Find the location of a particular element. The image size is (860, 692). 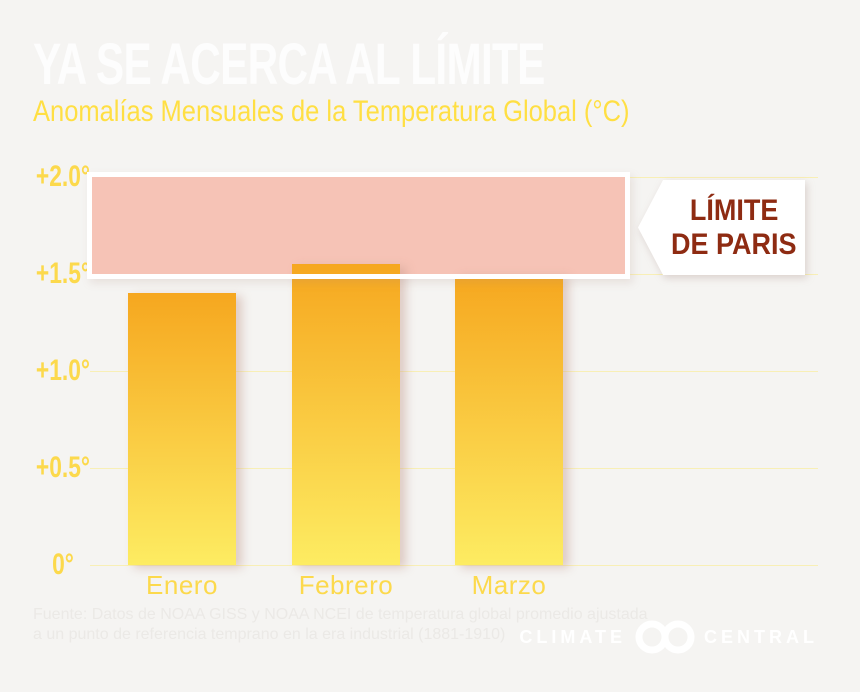

x-label-febrero: Febrero is located at coordinates (346, 585).